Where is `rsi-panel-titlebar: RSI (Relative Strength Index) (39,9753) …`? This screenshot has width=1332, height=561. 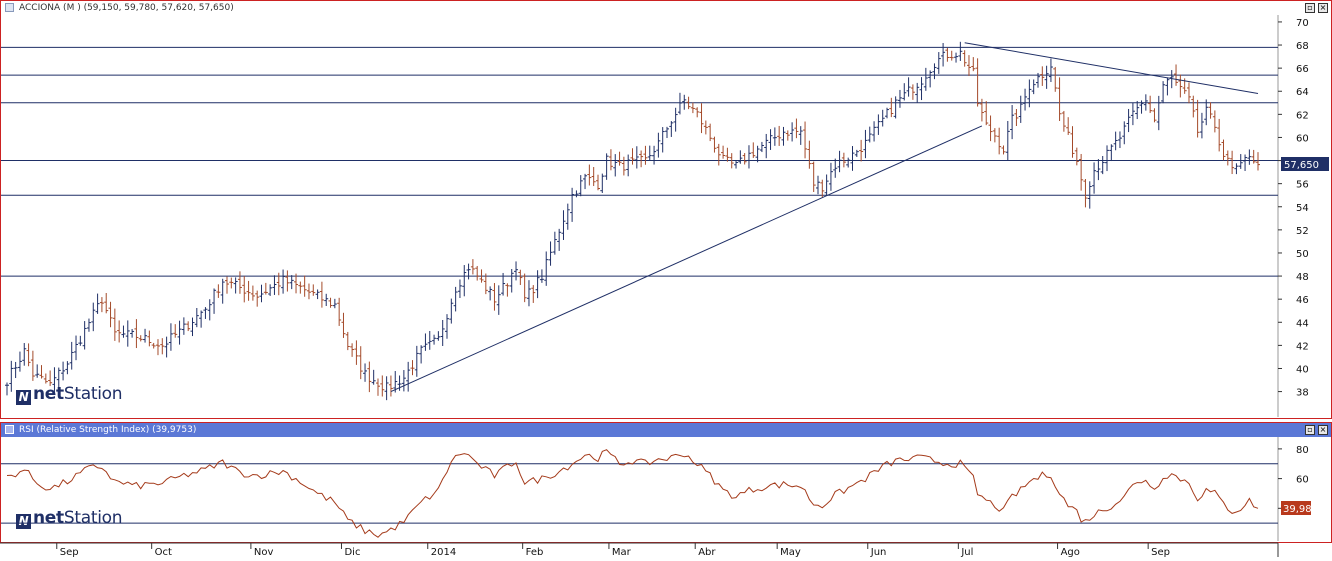
rsi-panel-titlebar: RSI (Relative Strength Index) (39,9753) … is located at coordinates (666, 430).